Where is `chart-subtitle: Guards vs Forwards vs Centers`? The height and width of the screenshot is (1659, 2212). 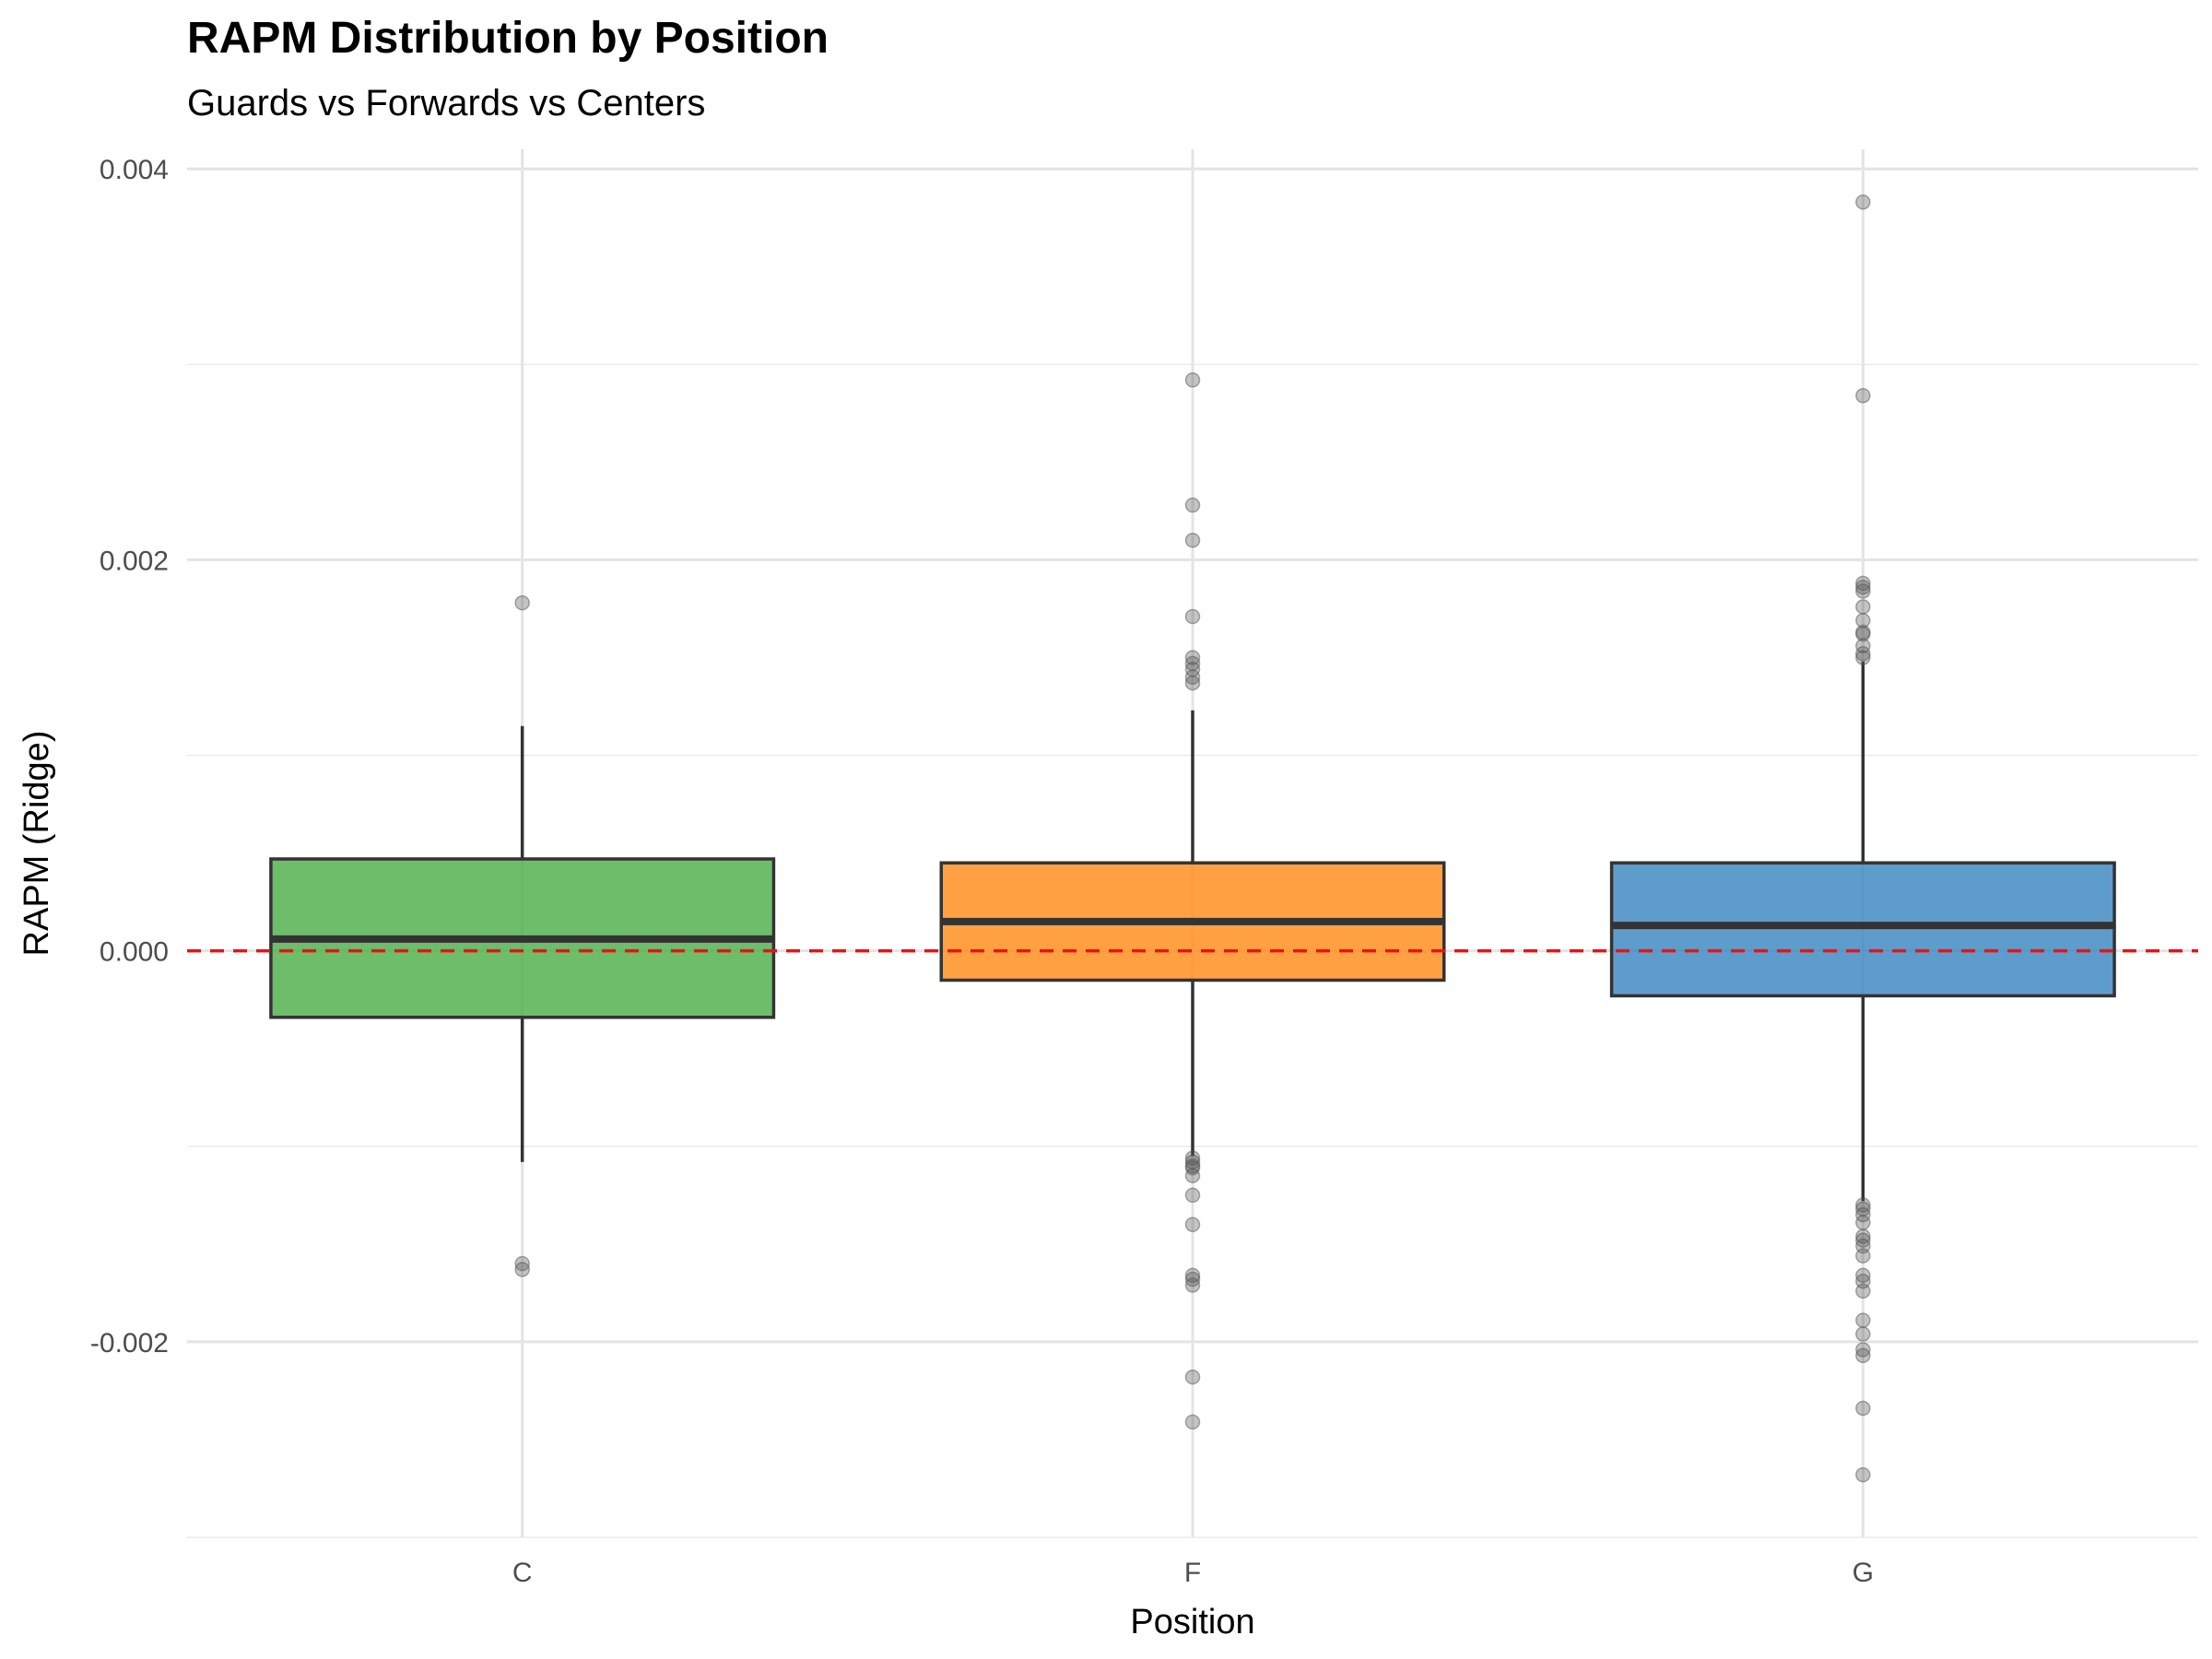
chart-subtitle: Guards vs Forwards vs Centers is located at coordinates (446, 103).